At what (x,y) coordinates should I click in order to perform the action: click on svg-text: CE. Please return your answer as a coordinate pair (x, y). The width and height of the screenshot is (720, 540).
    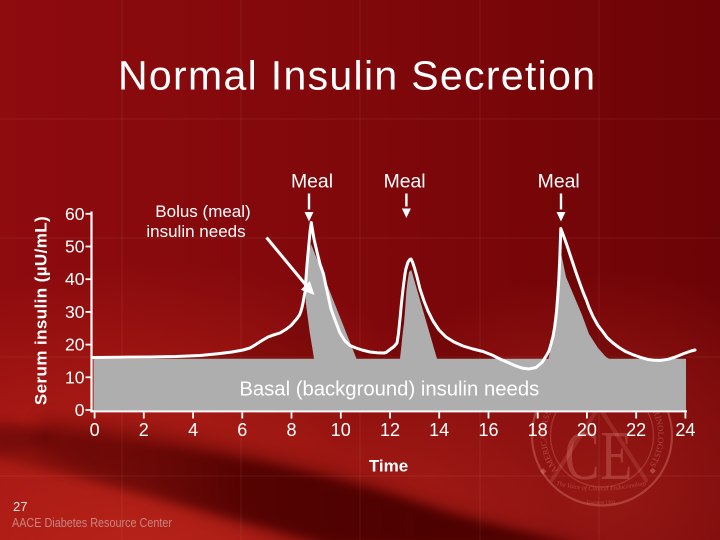
    Looking at the image, I should click on (599, 456).